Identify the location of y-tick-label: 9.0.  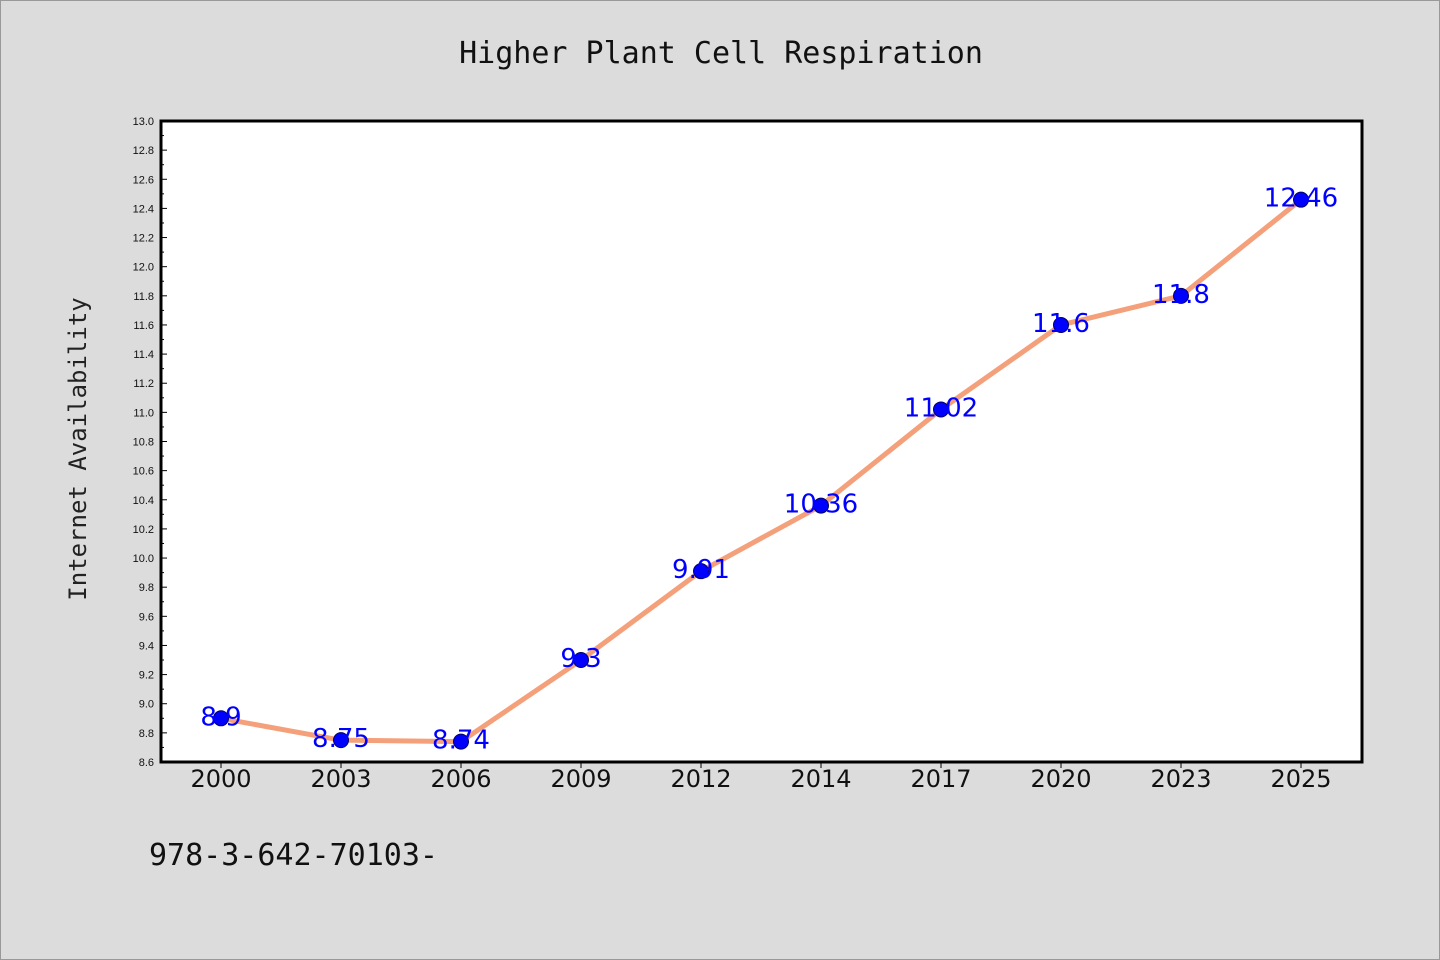
(146, 705).